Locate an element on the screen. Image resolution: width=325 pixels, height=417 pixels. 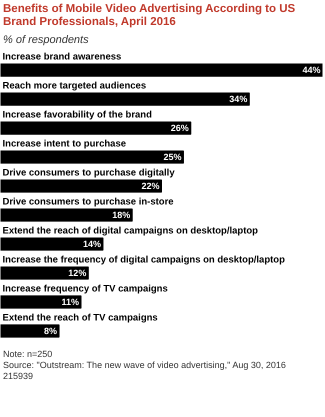
data-label: 14% is located at coordinates (91, 244).